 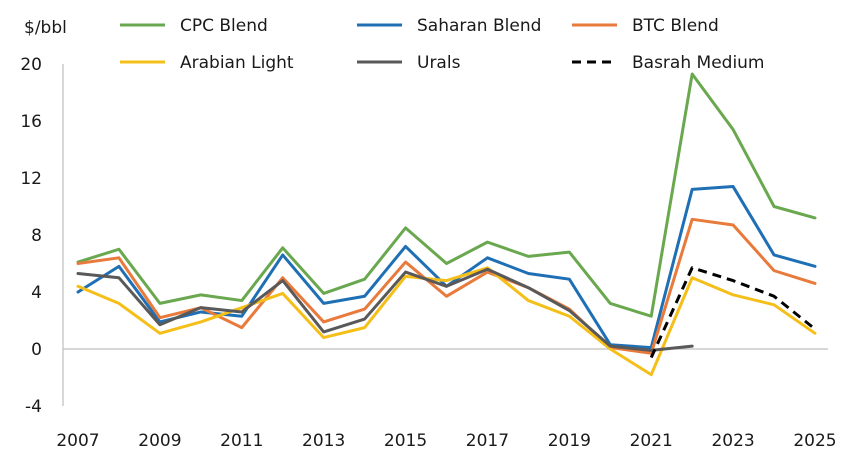 What do you see at coordinates (36, 350) in the screenshot?
I see `y-tick-label: 0` at bounding box center [36, 350].